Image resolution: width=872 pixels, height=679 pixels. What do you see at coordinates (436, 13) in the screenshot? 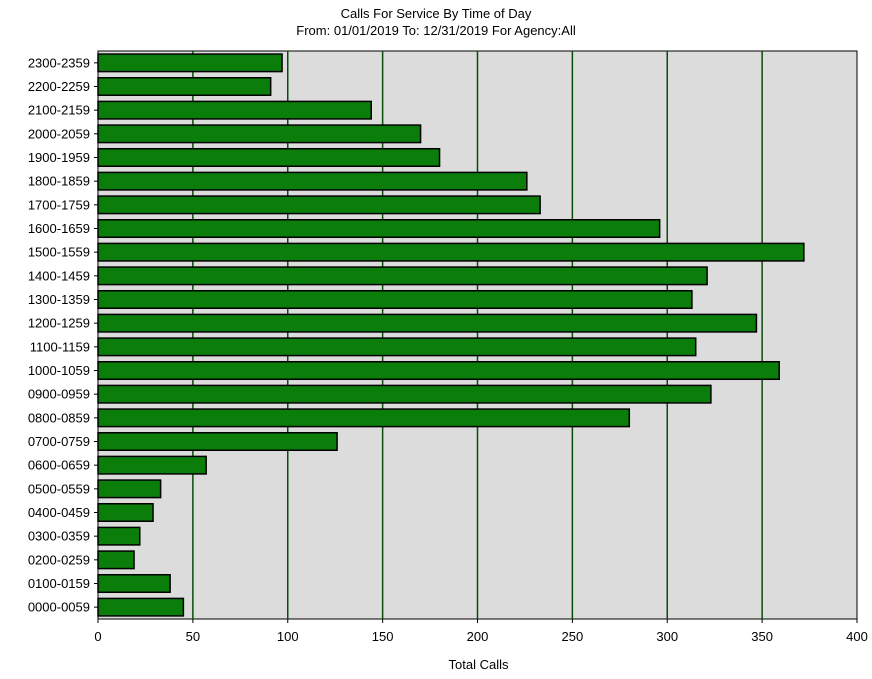
I see `chart-title: Calls For Service By Time of Day` at bounding box center [436, 13].